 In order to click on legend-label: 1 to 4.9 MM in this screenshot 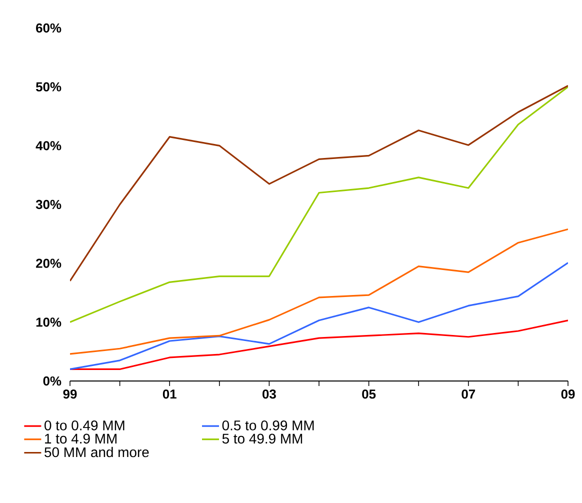, I will do `click(80, 439)`.